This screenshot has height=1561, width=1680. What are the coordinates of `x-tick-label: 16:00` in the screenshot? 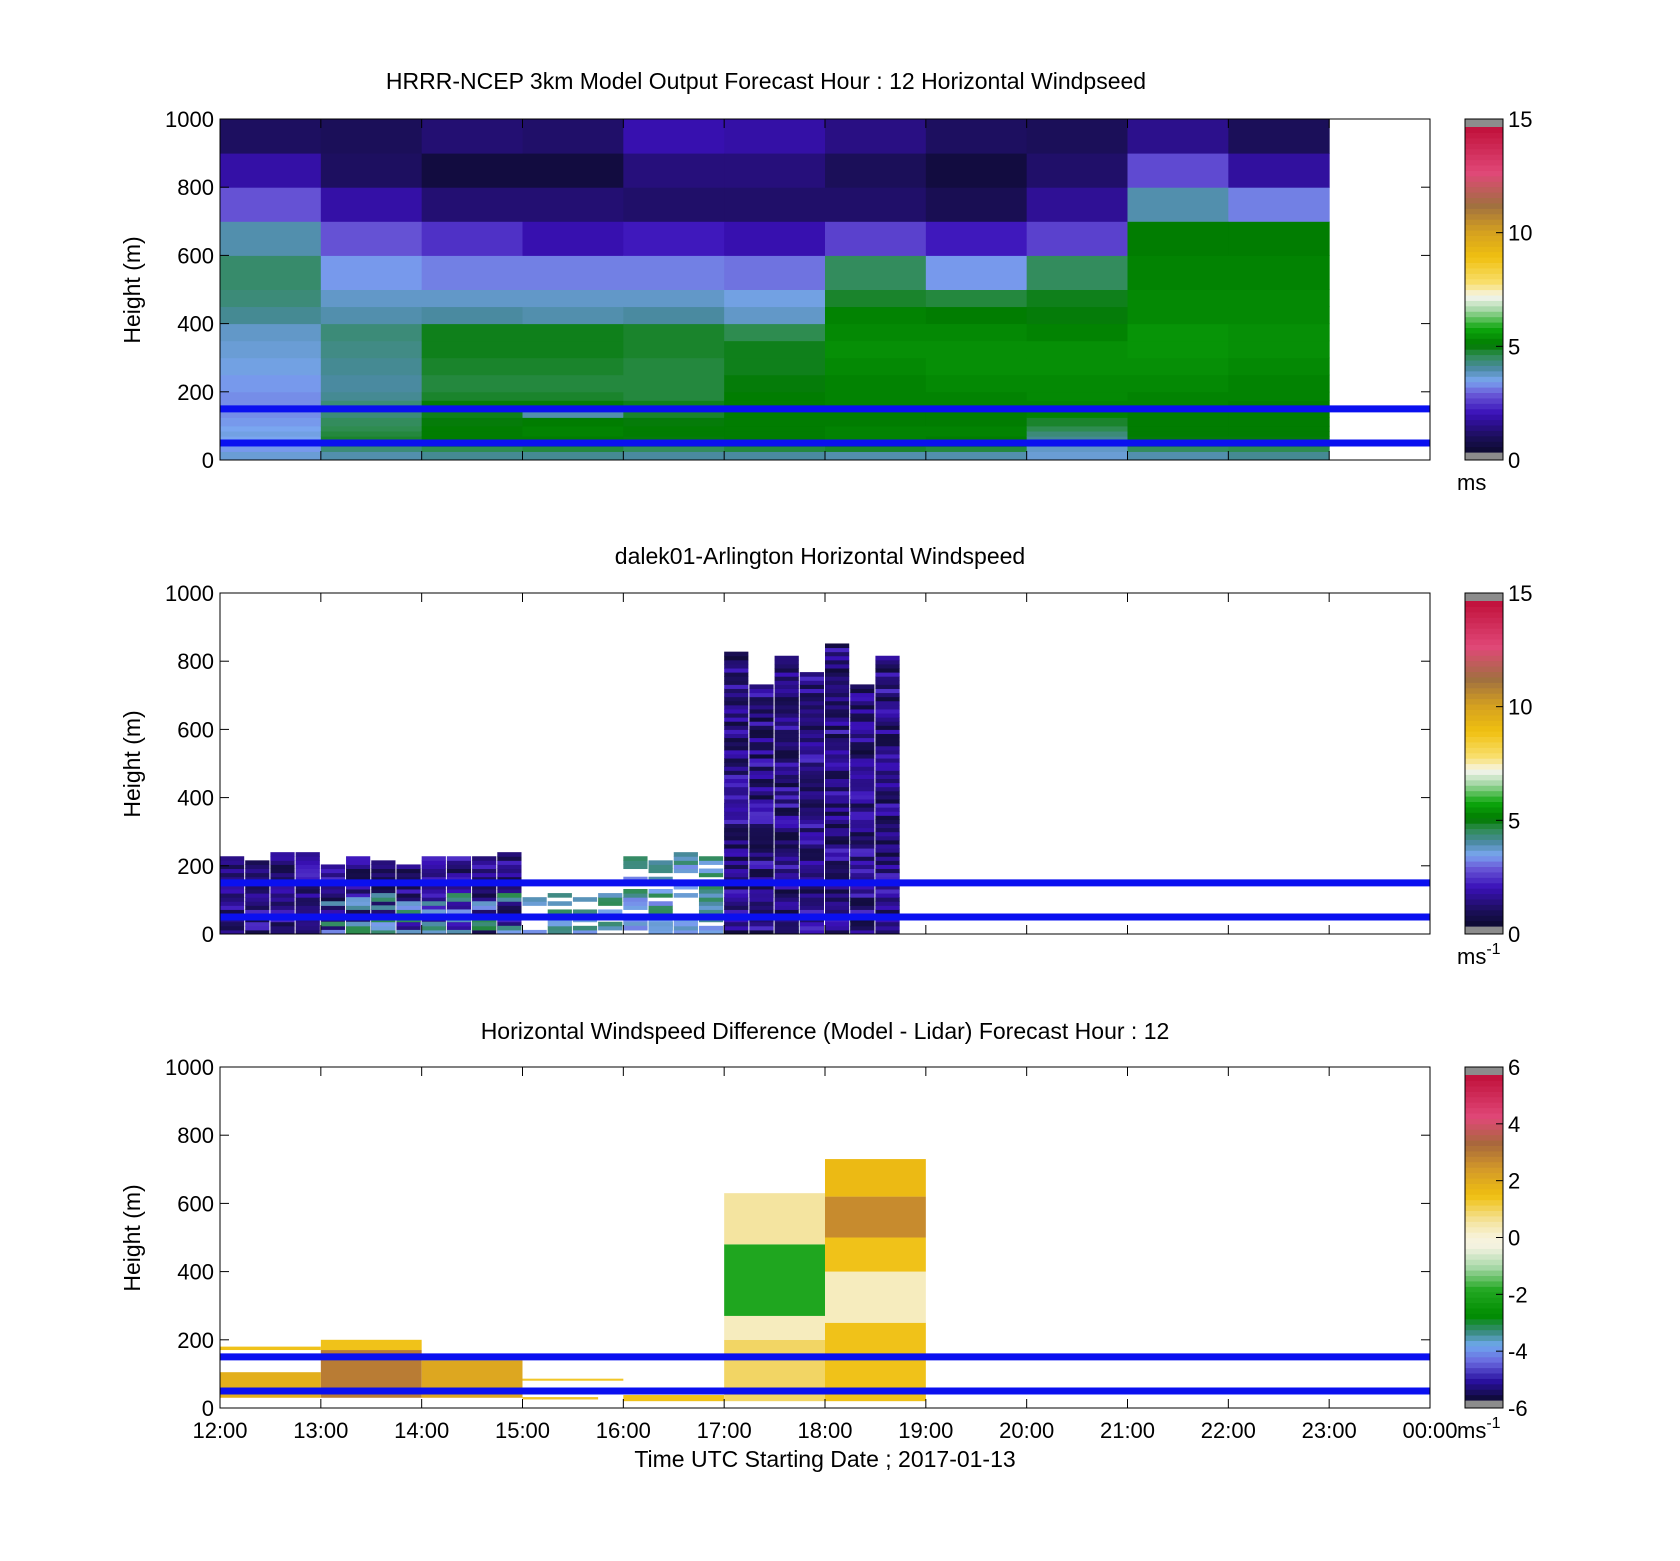 It's located at (623, 1430).